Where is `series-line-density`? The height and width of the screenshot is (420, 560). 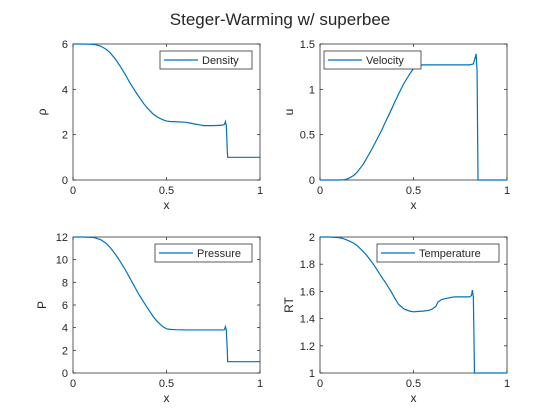 series-line-density is located at coordinates (166, 100).